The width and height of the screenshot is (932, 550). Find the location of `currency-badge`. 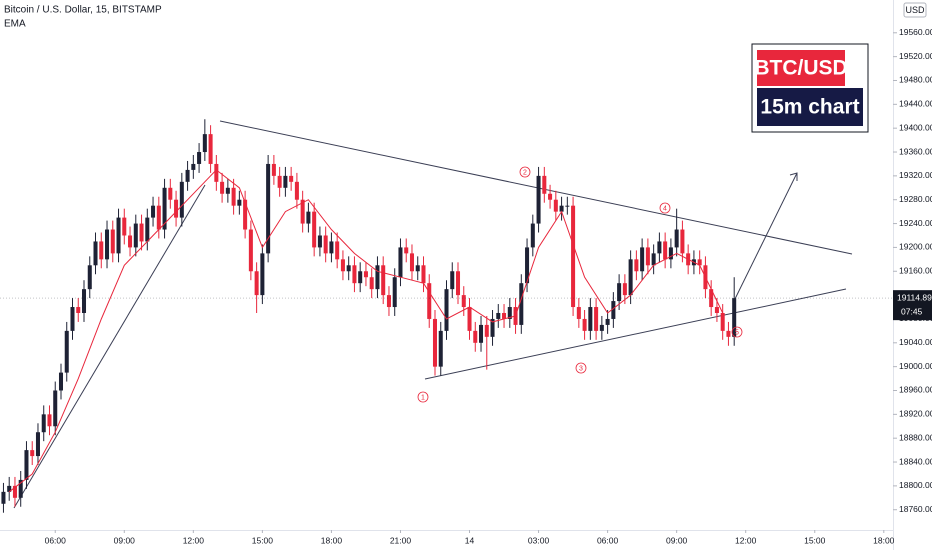

currency-badge is located at coordinates (915, 10).